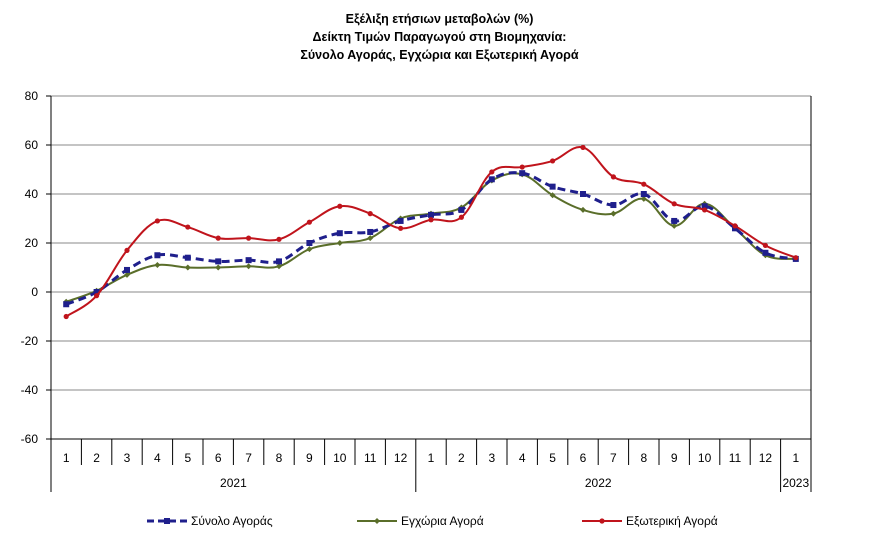 The width and height of the screenshot is (879, 544). I want to click on legend-item: Εξωτερική Αγορά, so click(649, 521).